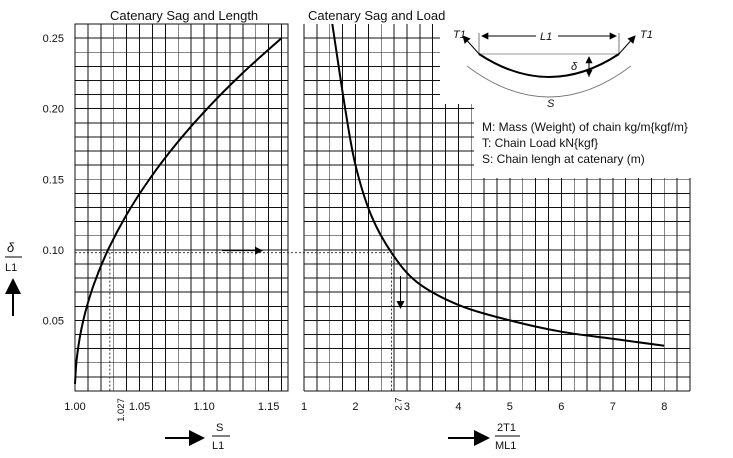 This screenshot has height=458, width=733. Describe the element at coordinates (549, 81) in the screenshot. I see `diagram-length-arc` at that location.